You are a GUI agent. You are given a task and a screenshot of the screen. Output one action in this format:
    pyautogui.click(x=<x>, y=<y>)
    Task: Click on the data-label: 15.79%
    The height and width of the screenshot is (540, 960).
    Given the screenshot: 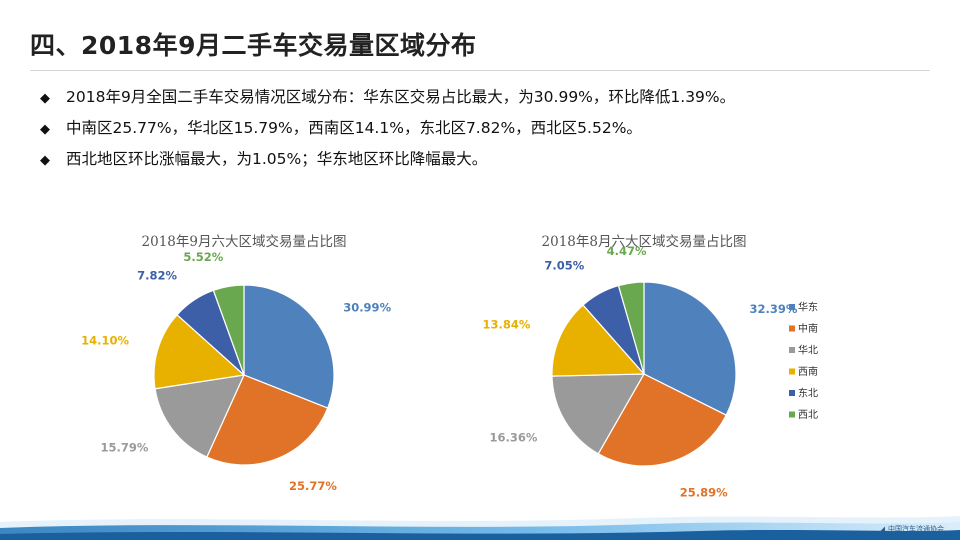 What is the action you would take?
    pyautogui.click(x=124, y=448)
    